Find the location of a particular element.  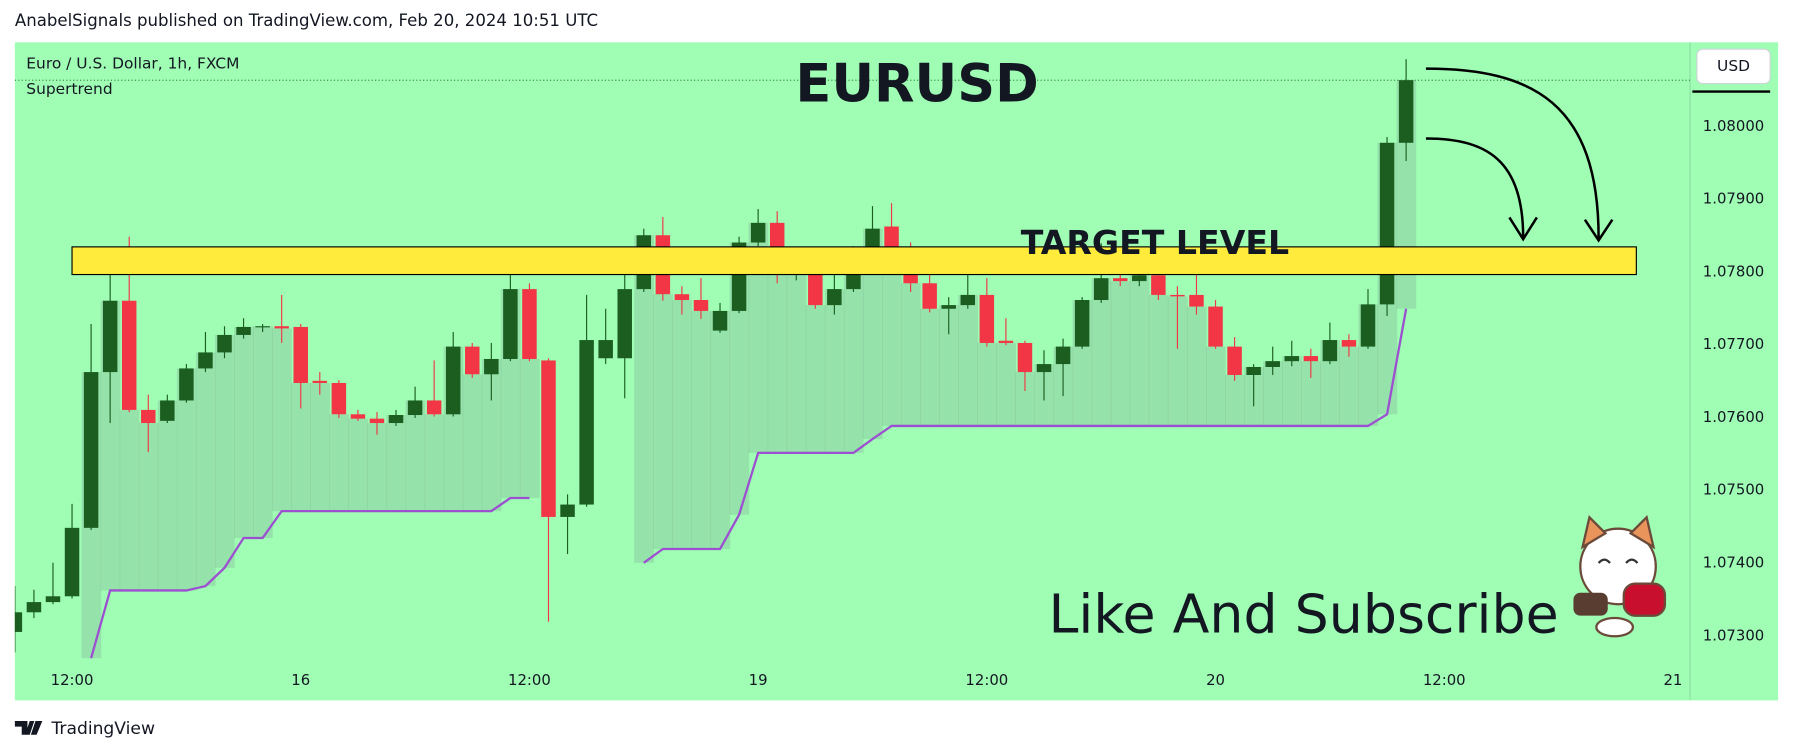

indicator-name: Supertrend is located at coordinates (69, 89).